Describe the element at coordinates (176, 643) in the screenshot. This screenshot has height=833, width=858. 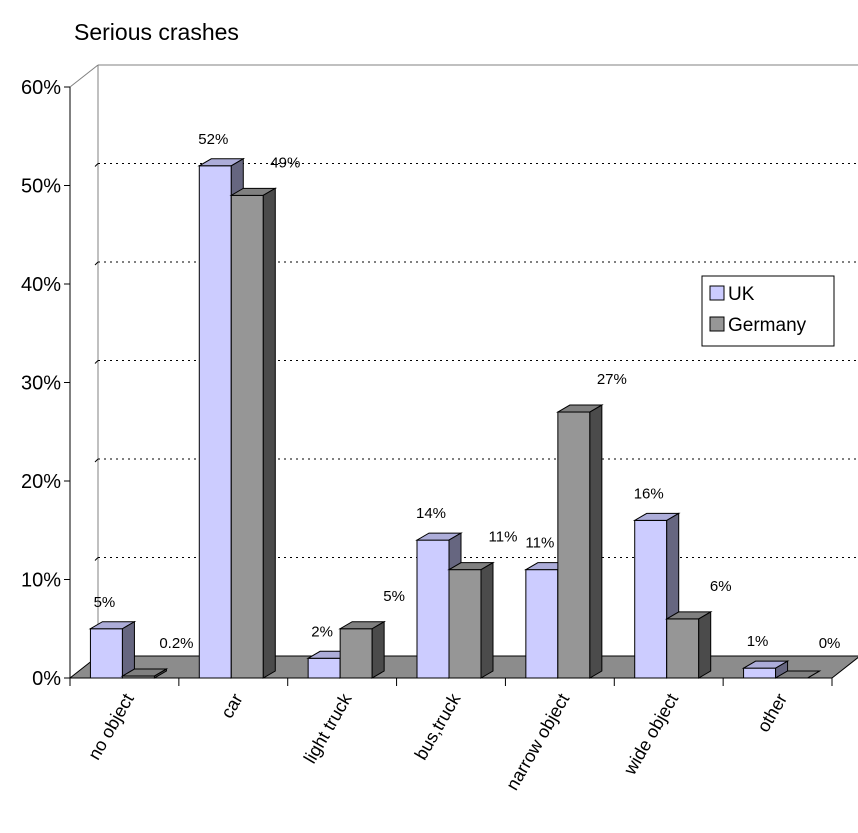
I see `data-label: 0.2%` at that location.